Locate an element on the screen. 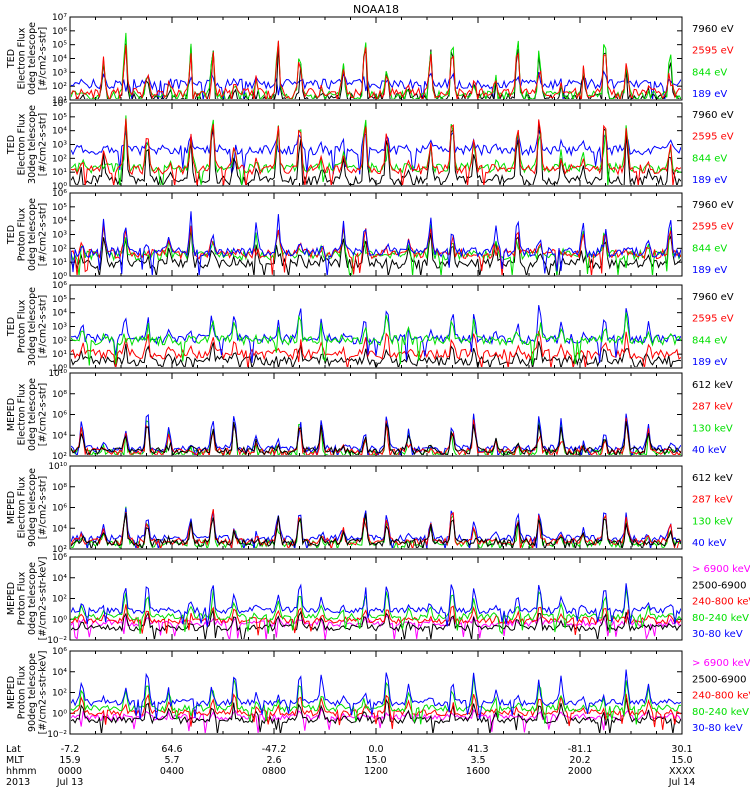 Image resolution: width=750 pixels, height=800 pixels. figure-title: NOAA18 is located at coordinates (376, 9).